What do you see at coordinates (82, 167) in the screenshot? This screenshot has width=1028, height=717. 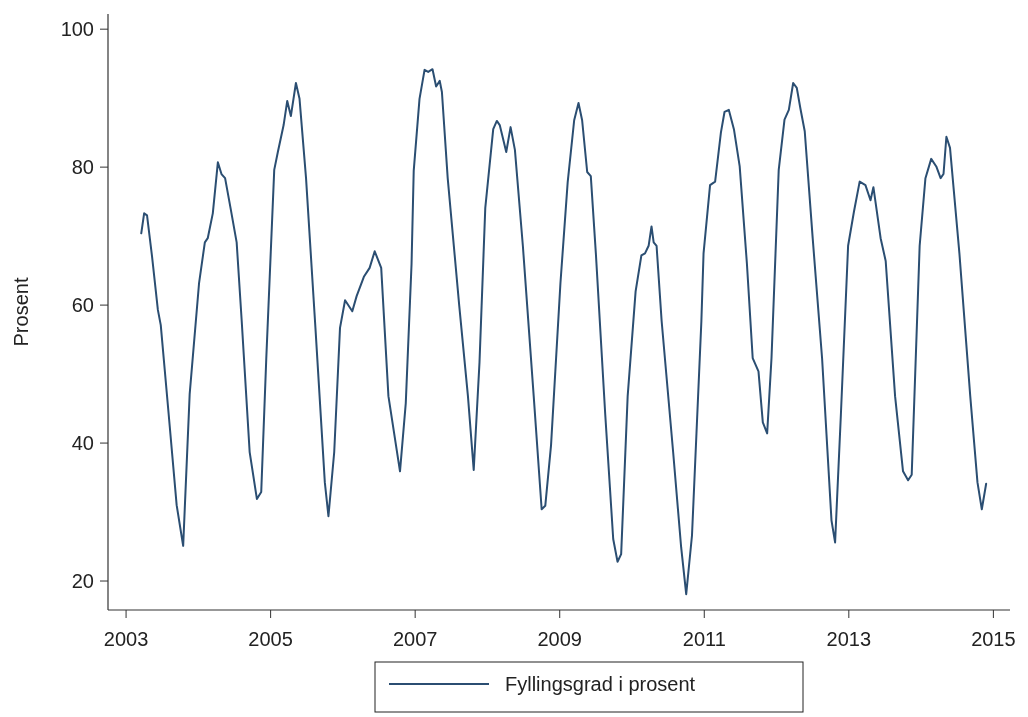 I see `y-tick-label: 80` at bounding box center [82, 167].